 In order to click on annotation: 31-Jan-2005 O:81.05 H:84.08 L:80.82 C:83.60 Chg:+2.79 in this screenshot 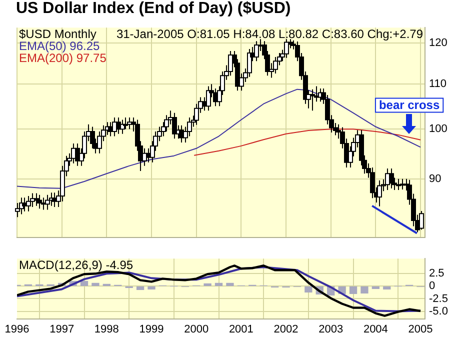, I will do `click(270, 33)`.